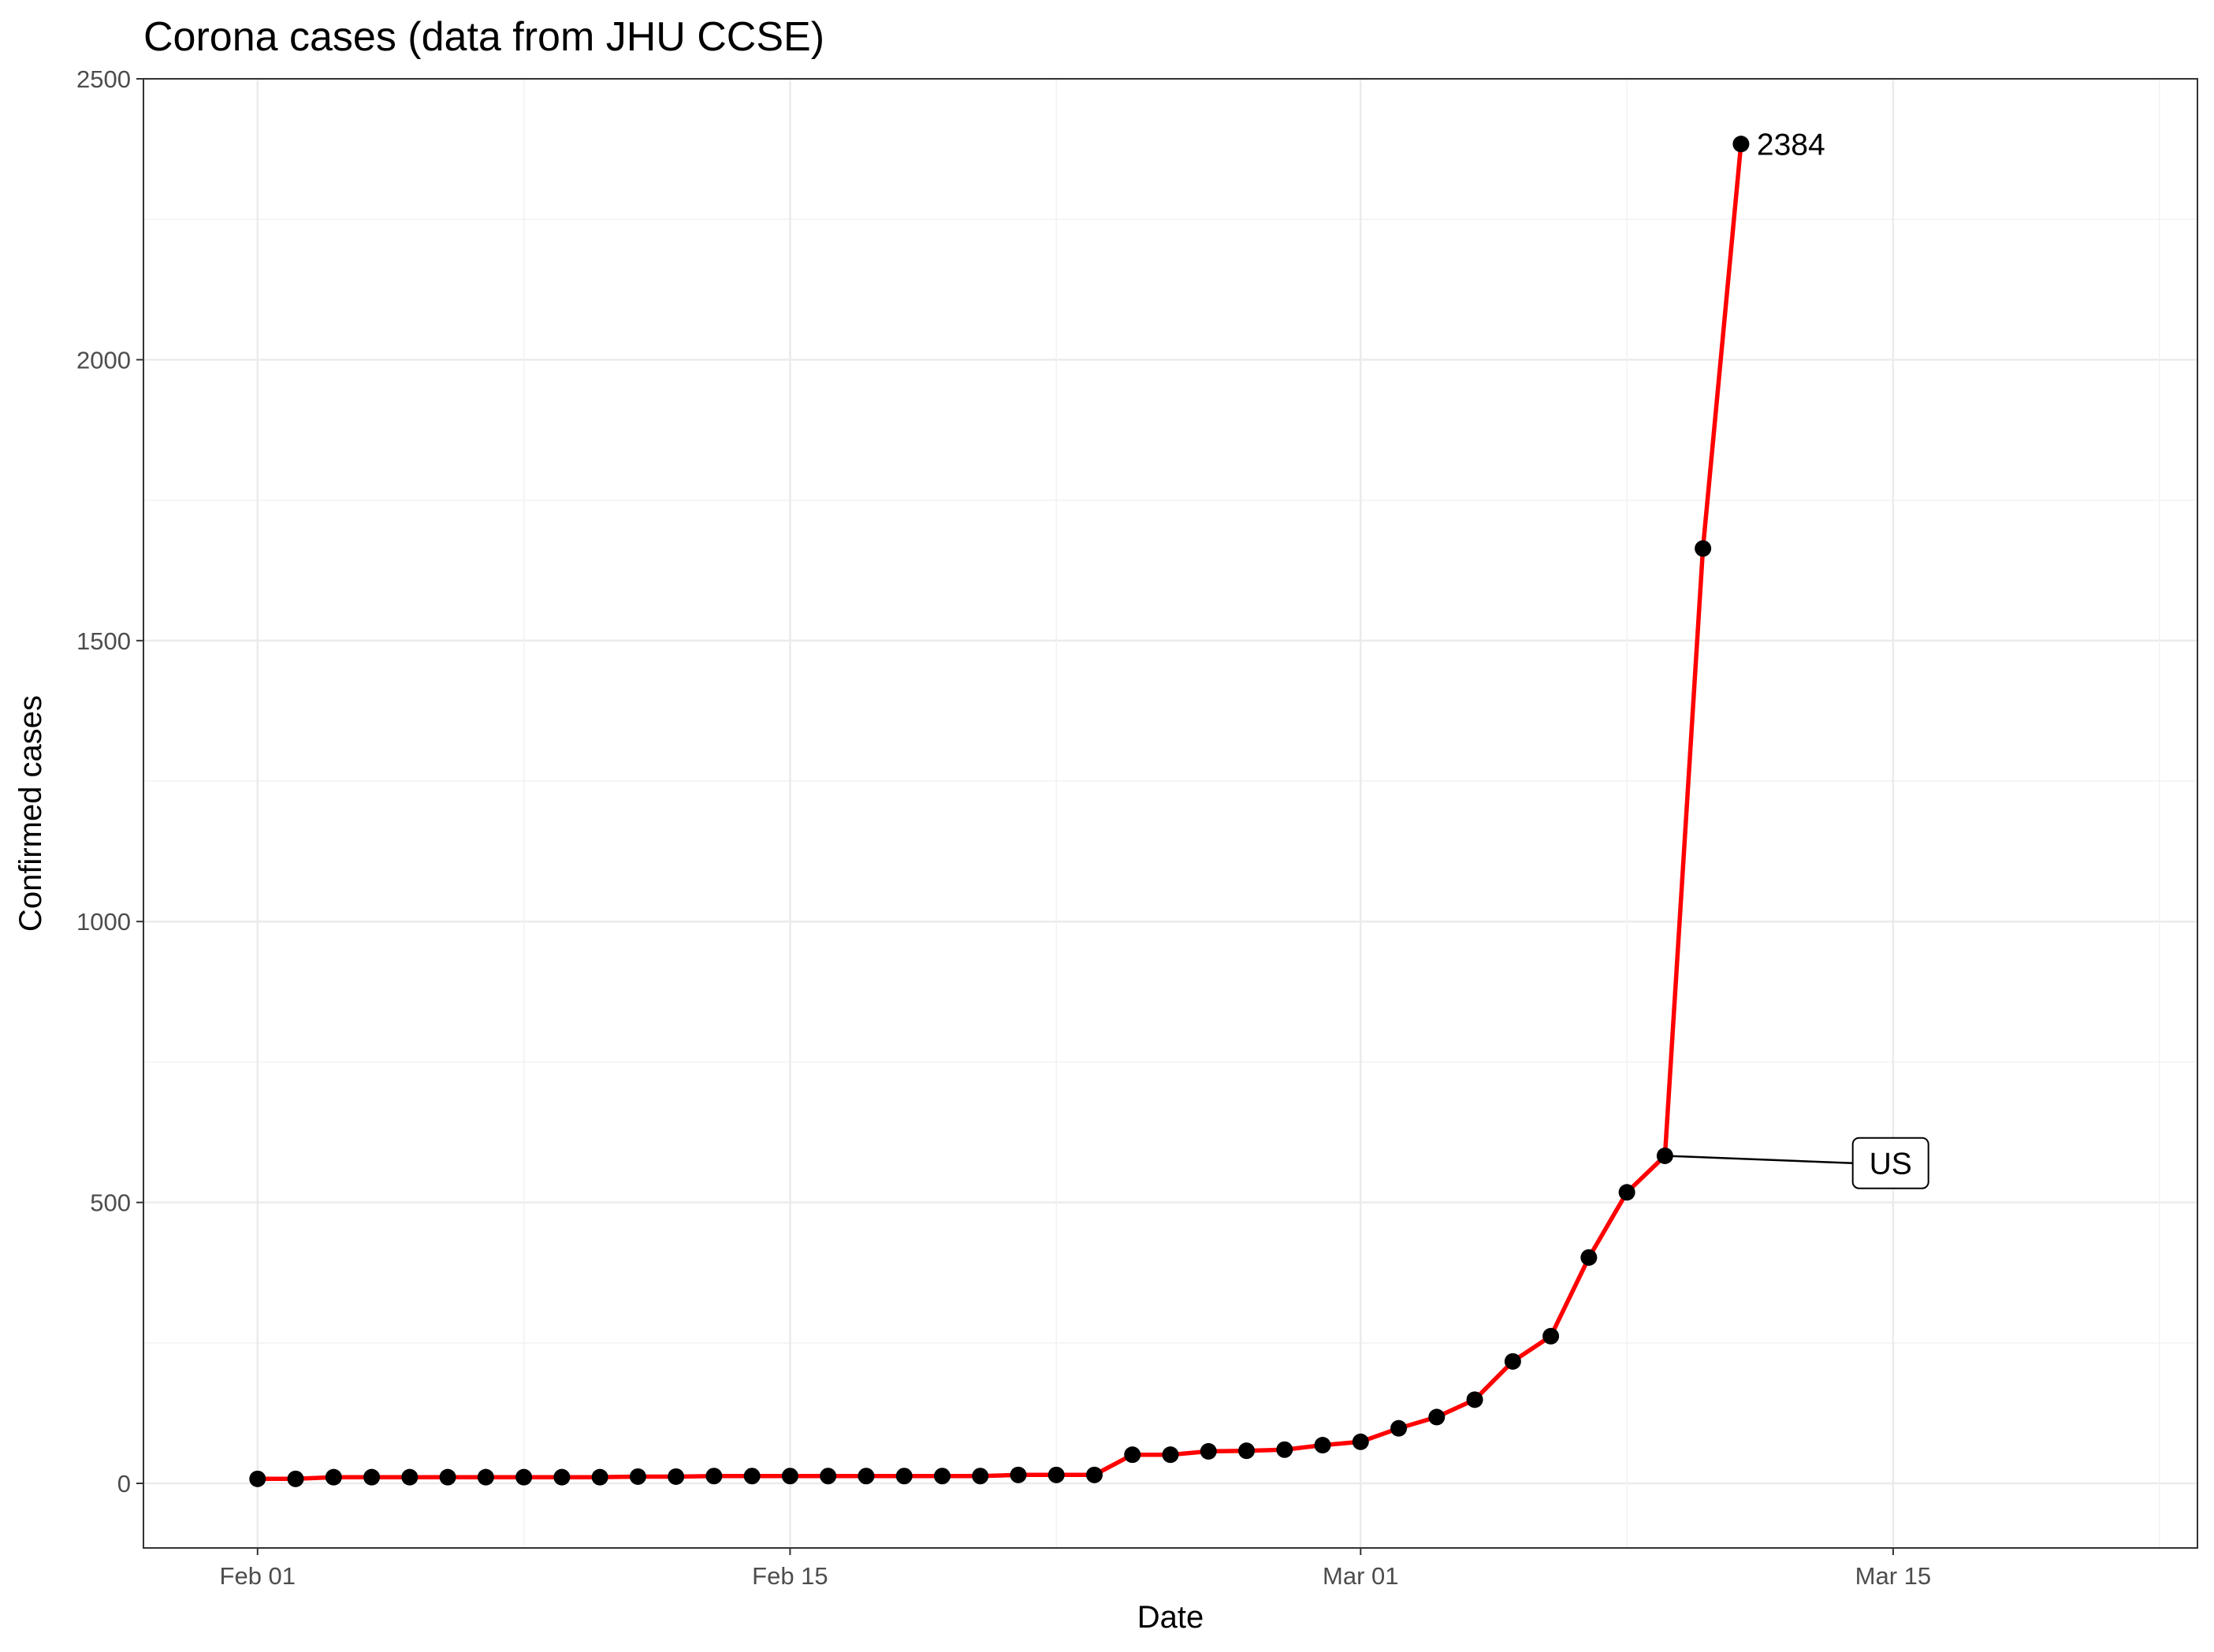 Image resolution: width=2214 pixels, height=1652 pixels. Describe the element at coordinates (483, 37) in the screenshot. I see `chart-title: Corona cases (data from JHU CCSE)` at that location.